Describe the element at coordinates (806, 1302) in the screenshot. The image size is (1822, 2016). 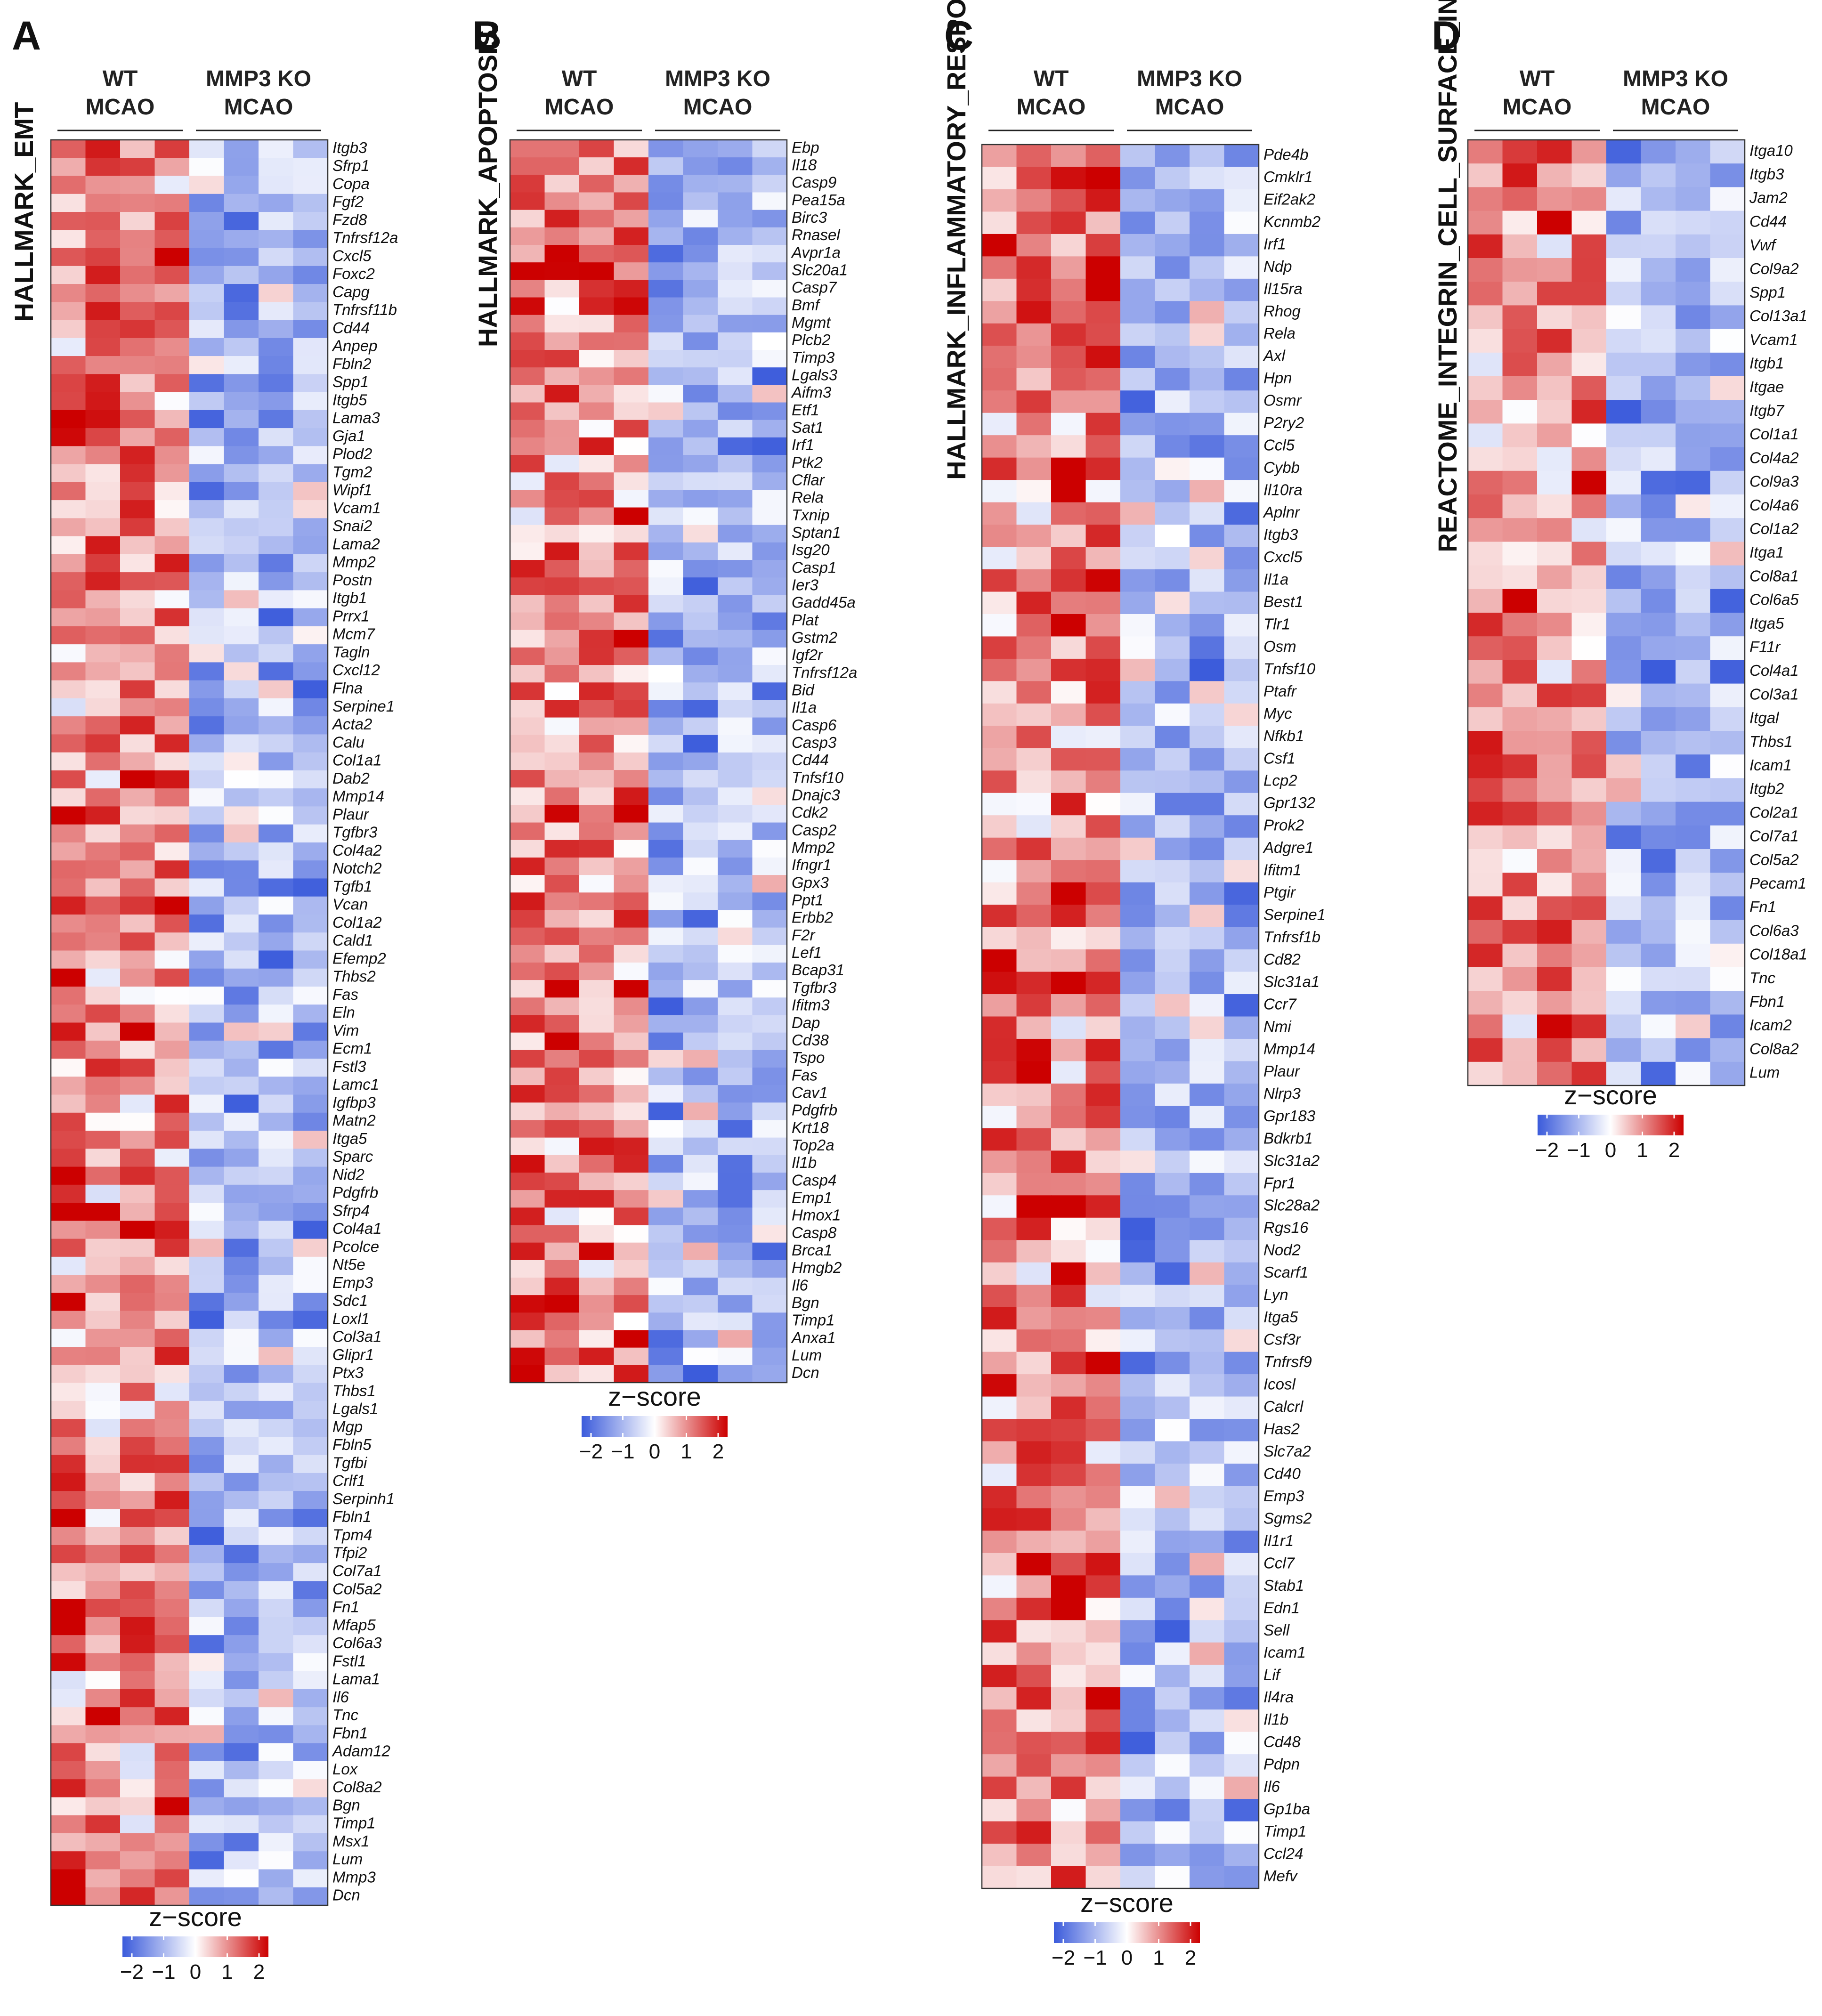
I see `gene-label: Bgn` at that location.